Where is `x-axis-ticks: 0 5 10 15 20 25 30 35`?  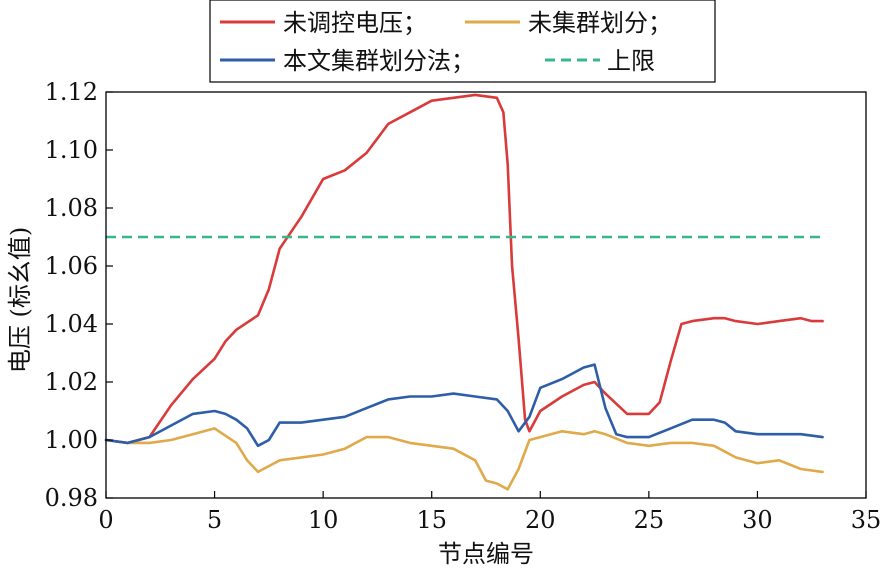
x-axis-ticks: 0 5 10 15 20 25 30 35 is located at coordinates (489, 512).